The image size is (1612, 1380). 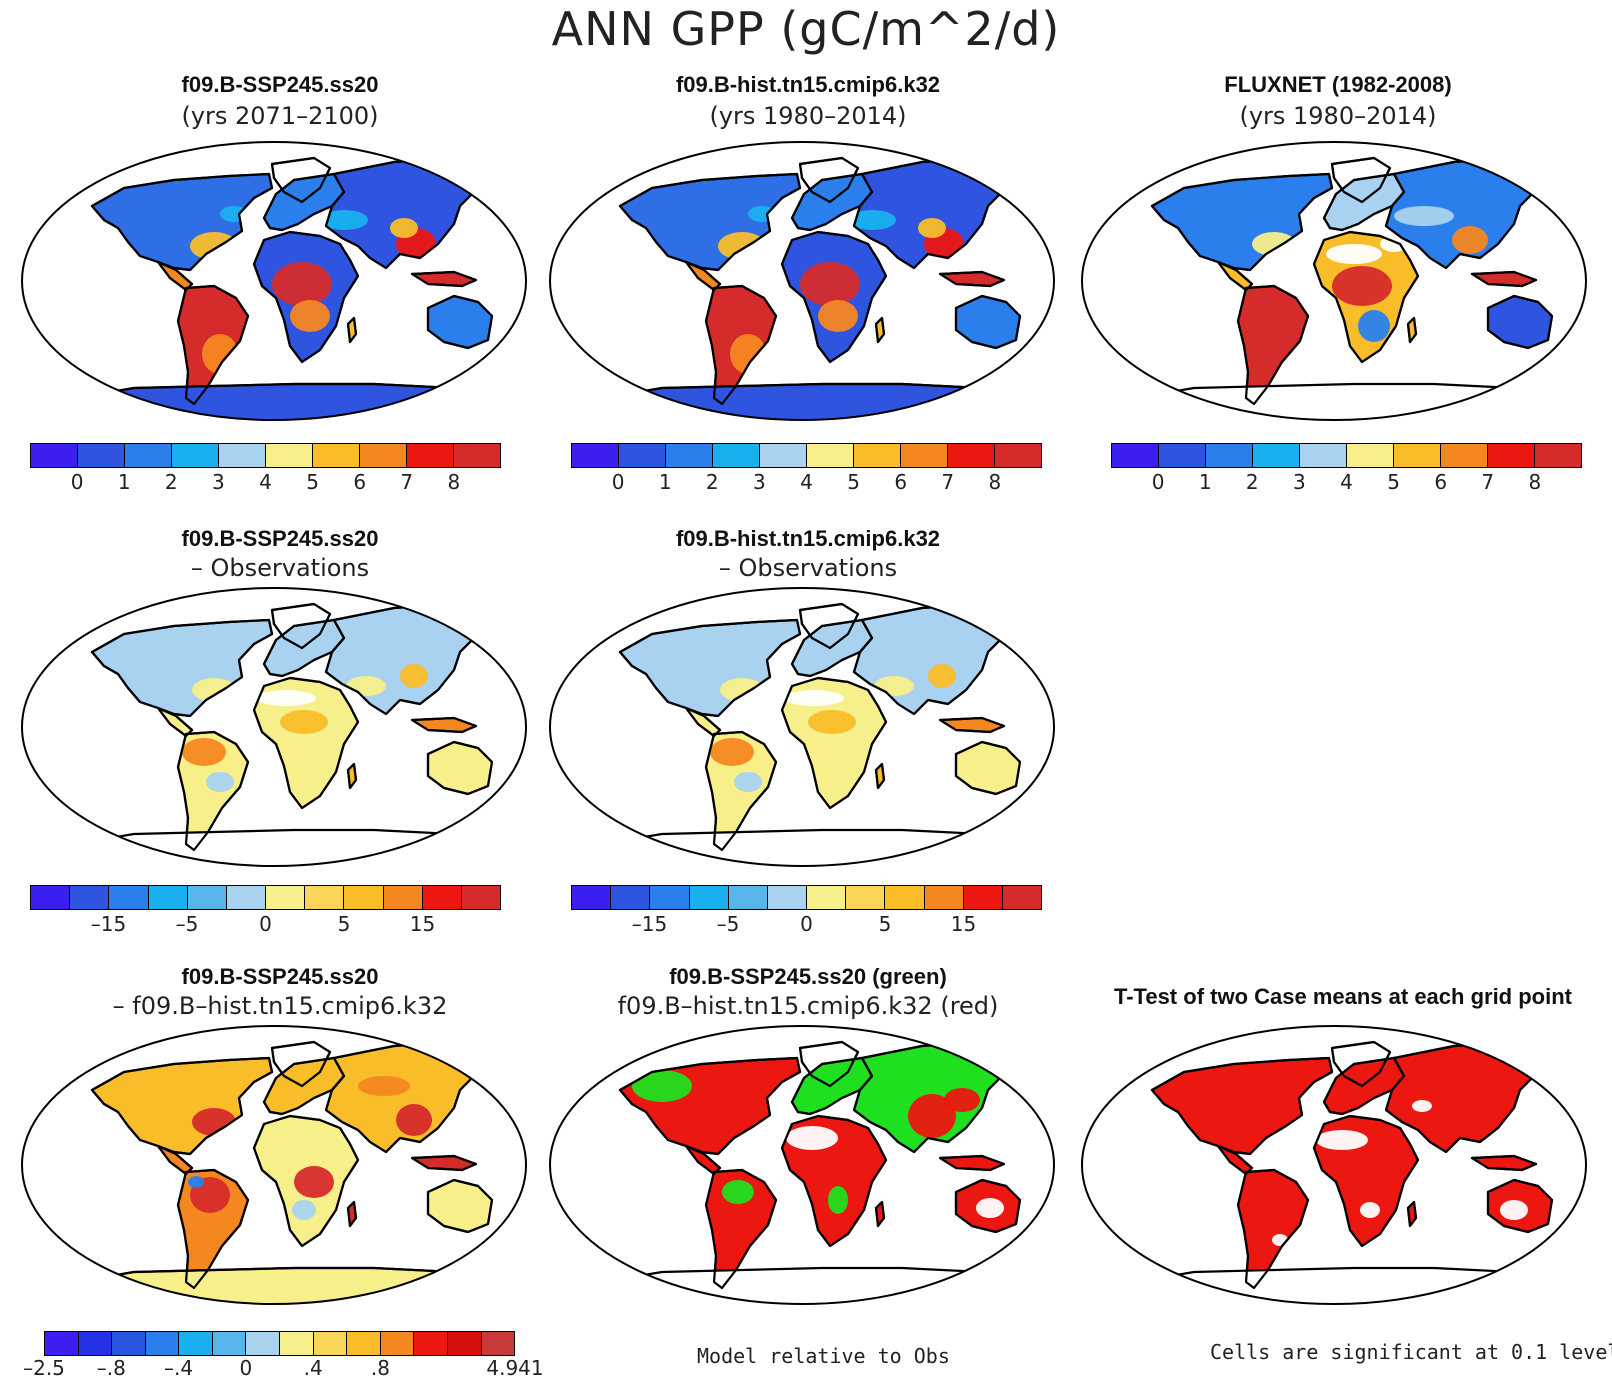 What do you see at coordinates (806, 29) in the screenshot?
I see `figure-title: ANN GPP (gC/m^2/d)` at bounding box center [806, 29].